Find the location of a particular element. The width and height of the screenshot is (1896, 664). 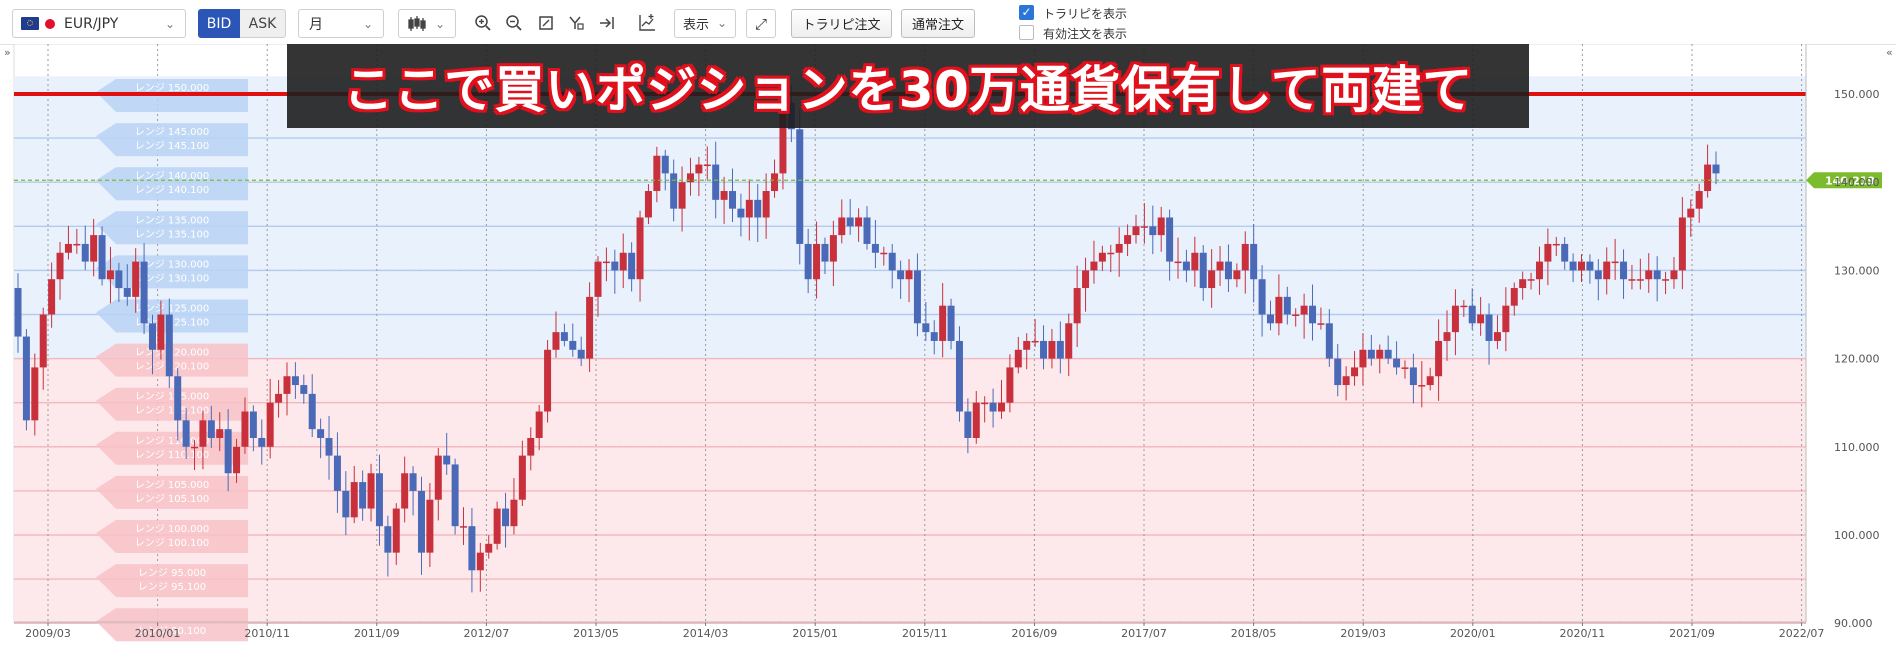

show-active-checkbox is located at coordinates (1026, 32).